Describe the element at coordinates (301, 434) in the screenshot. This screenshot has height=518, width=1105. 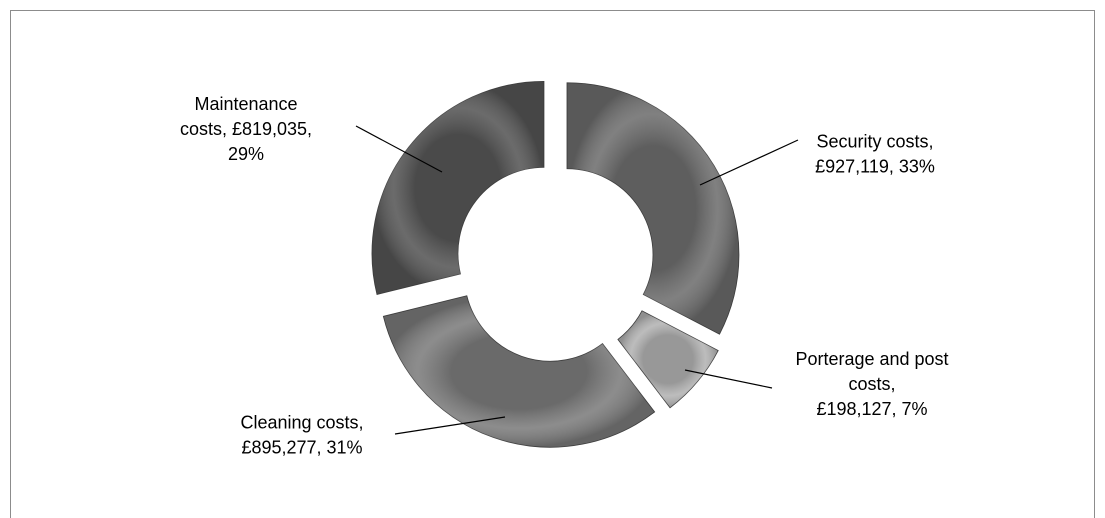
I see `data-label: Cleaning costs, £895,277, 31%` at that location.